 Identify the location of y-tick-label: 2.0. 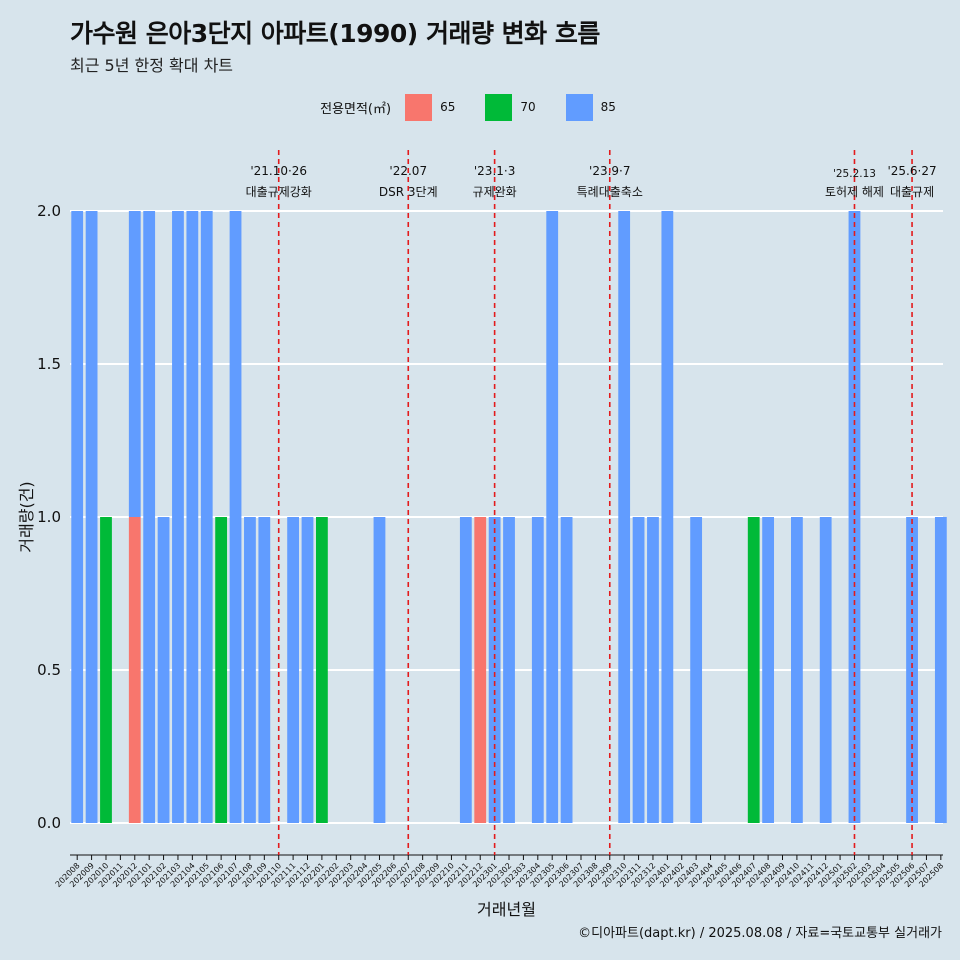
(49, 211).